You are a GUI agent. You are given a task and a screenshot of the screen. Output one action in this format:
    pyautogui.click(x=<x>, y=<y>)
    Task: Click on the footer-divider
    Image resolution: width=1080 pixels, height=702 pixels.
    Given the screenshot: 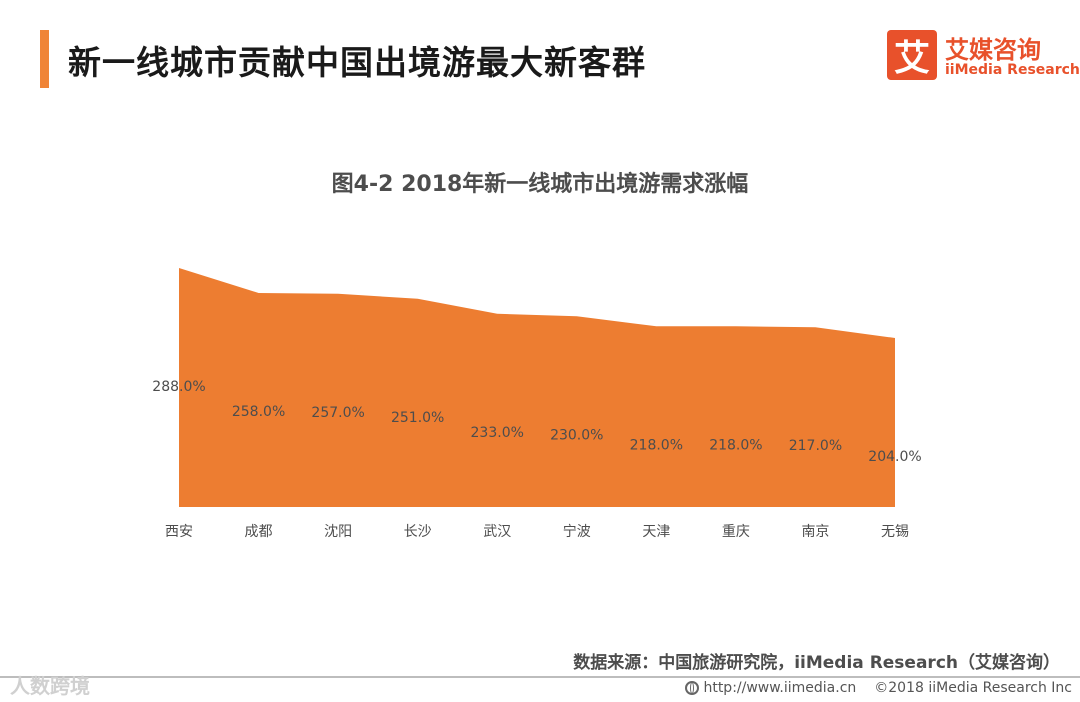 What is the action you would take?
    pyautogui.click(x=540, y=677)
    